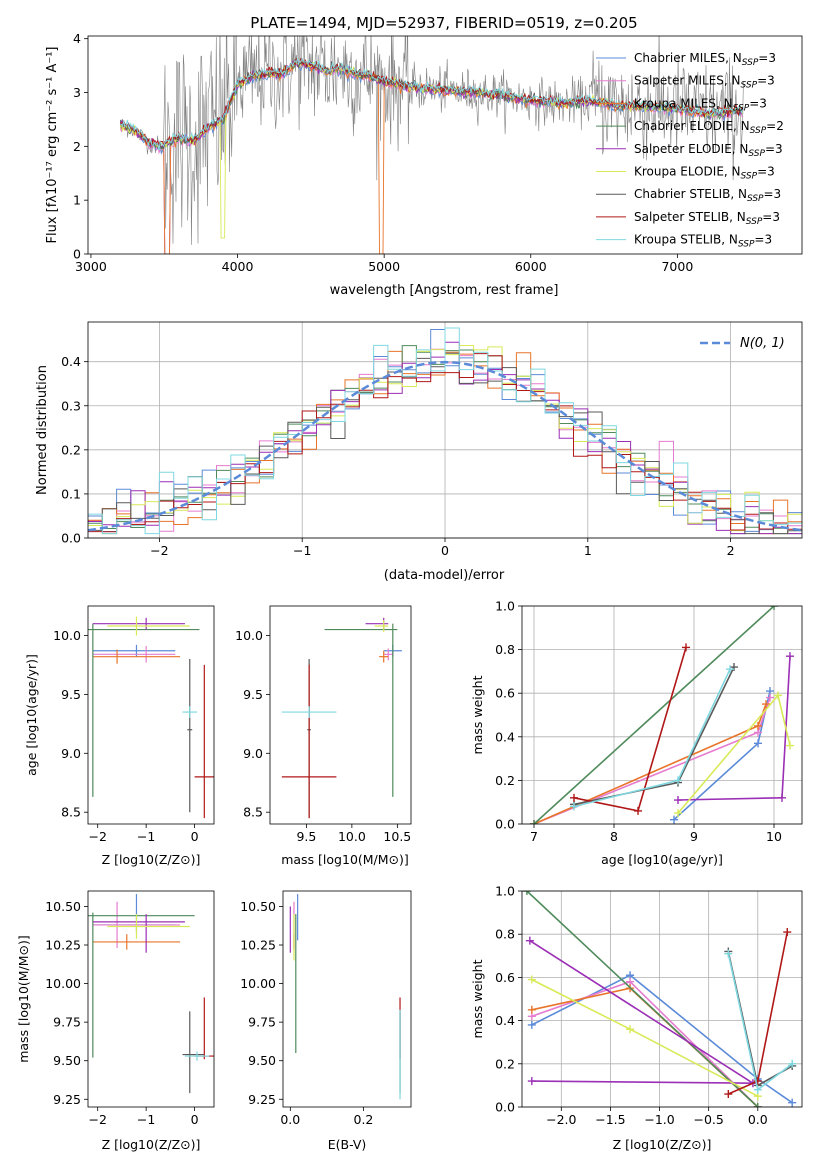 This screenshot has height=1170, width=819. Describe the element at coordinates (71, 753) in the screenshot. I see `y-tick-label: 9.0` at that location.